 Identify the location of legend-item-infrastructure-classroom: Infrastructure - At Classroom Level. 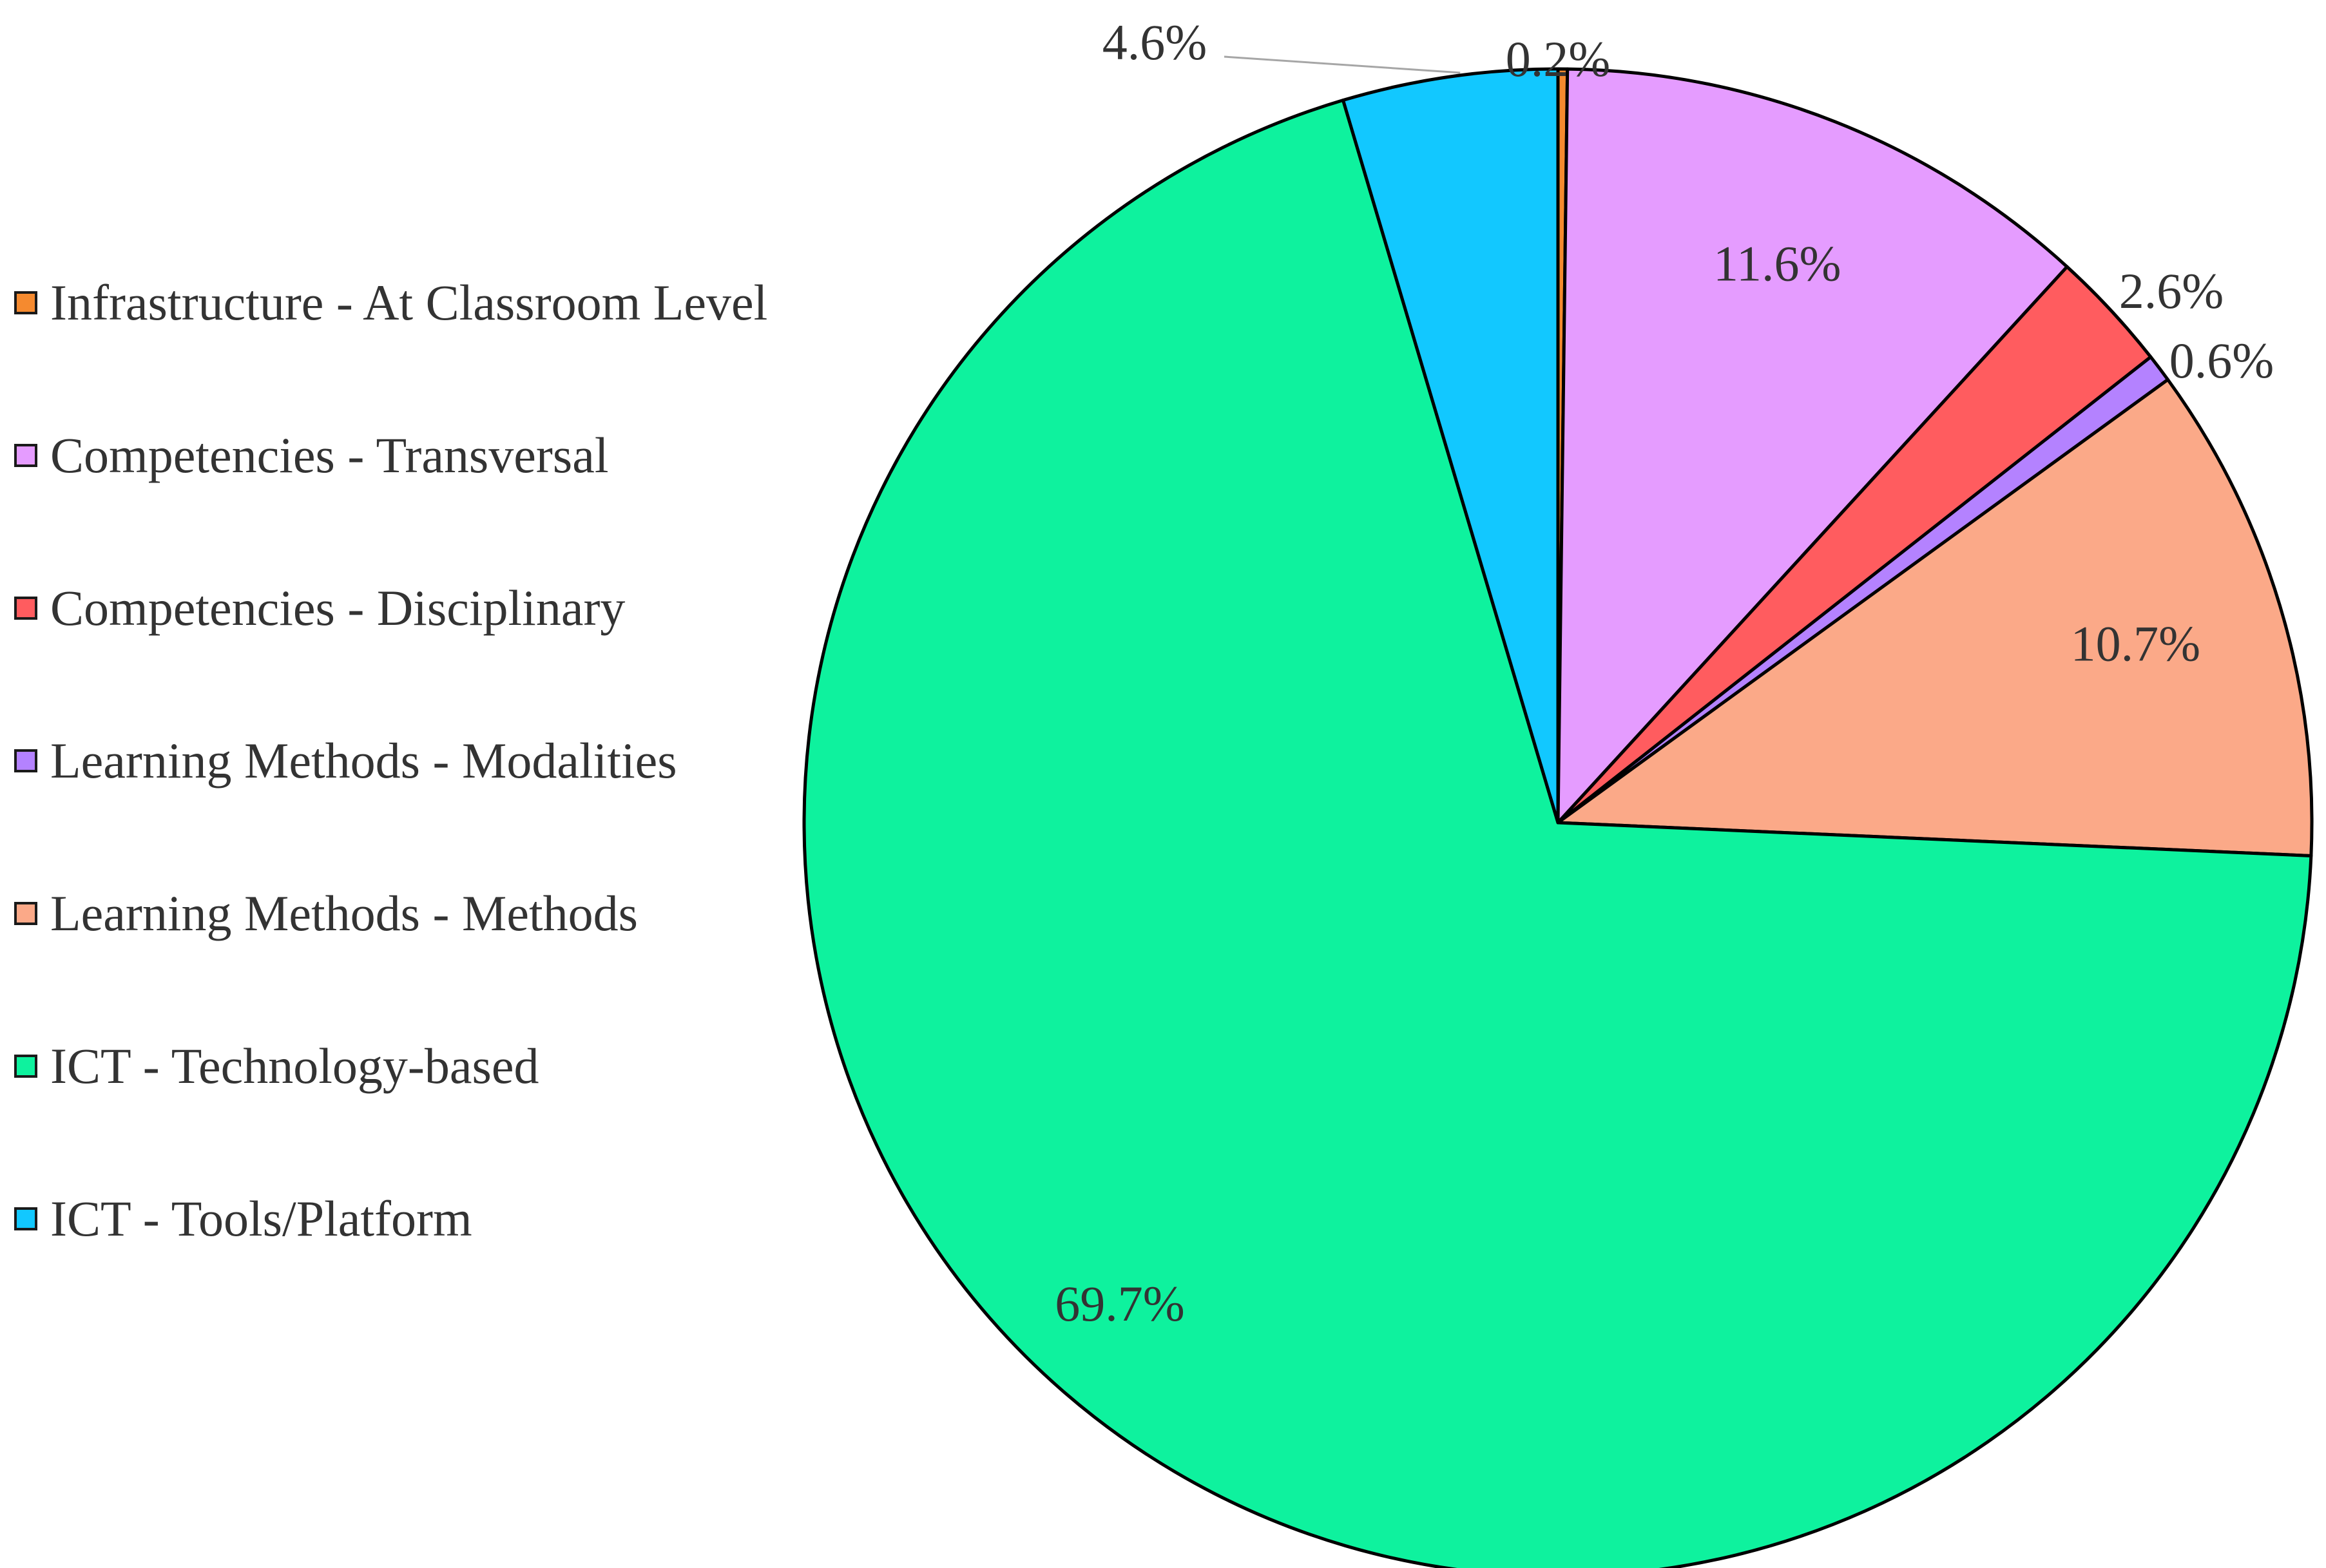
(390, 303).